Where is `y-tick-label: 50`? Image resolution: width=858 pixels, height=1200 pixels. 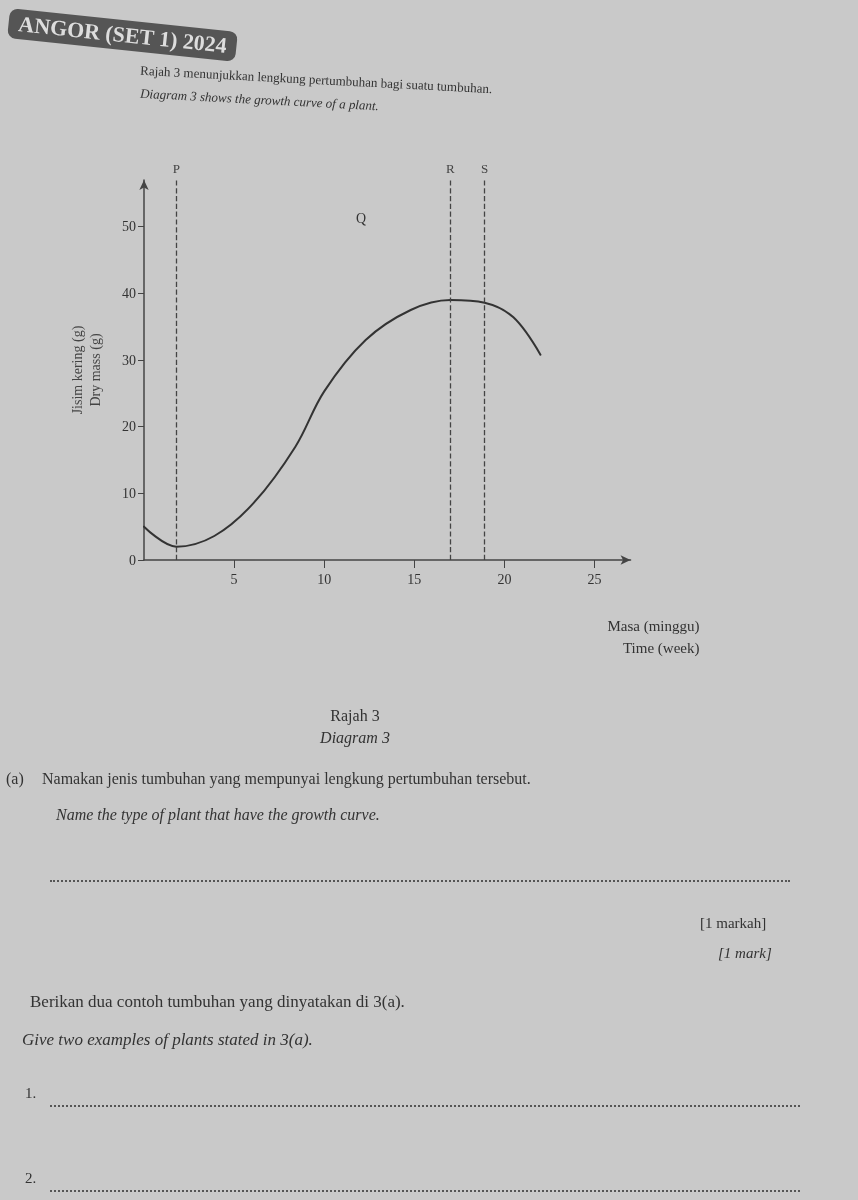
y-tick-label: 50 is located at coordinates (129, 227).